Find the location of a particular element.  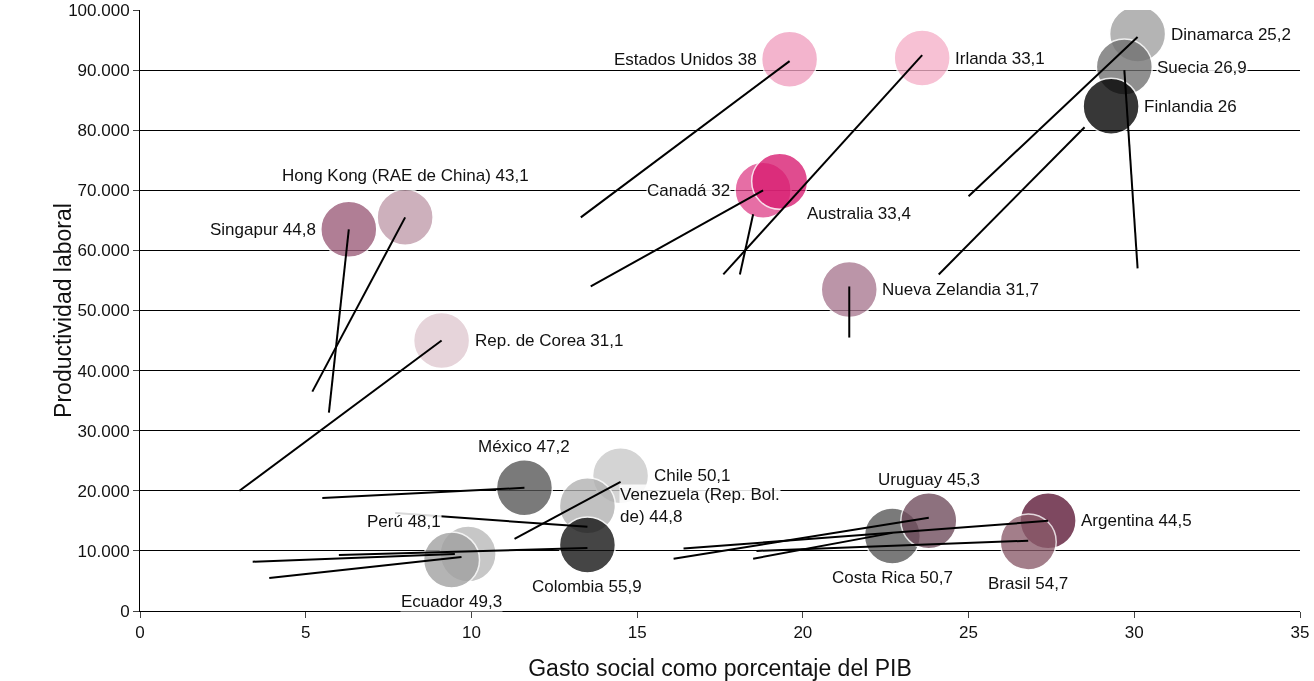

annotation: Argentina 44,5 is located at coordinates (1136, 520).